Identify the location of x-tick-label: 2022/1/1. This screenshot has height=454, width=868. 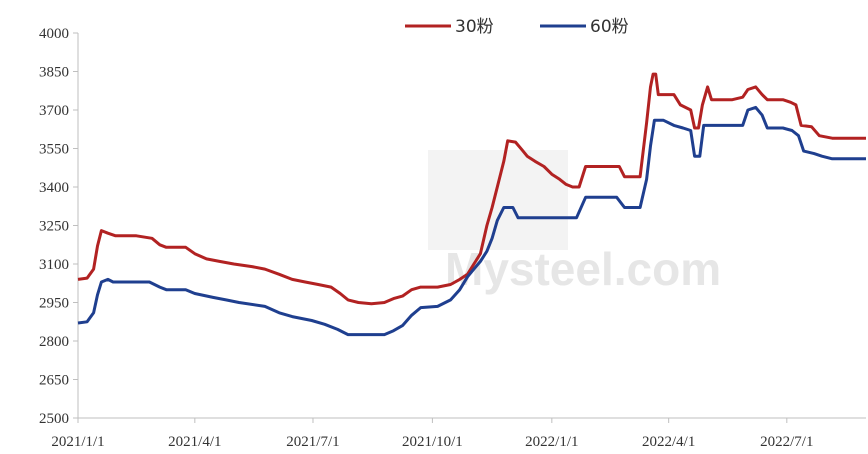
(551, 442).